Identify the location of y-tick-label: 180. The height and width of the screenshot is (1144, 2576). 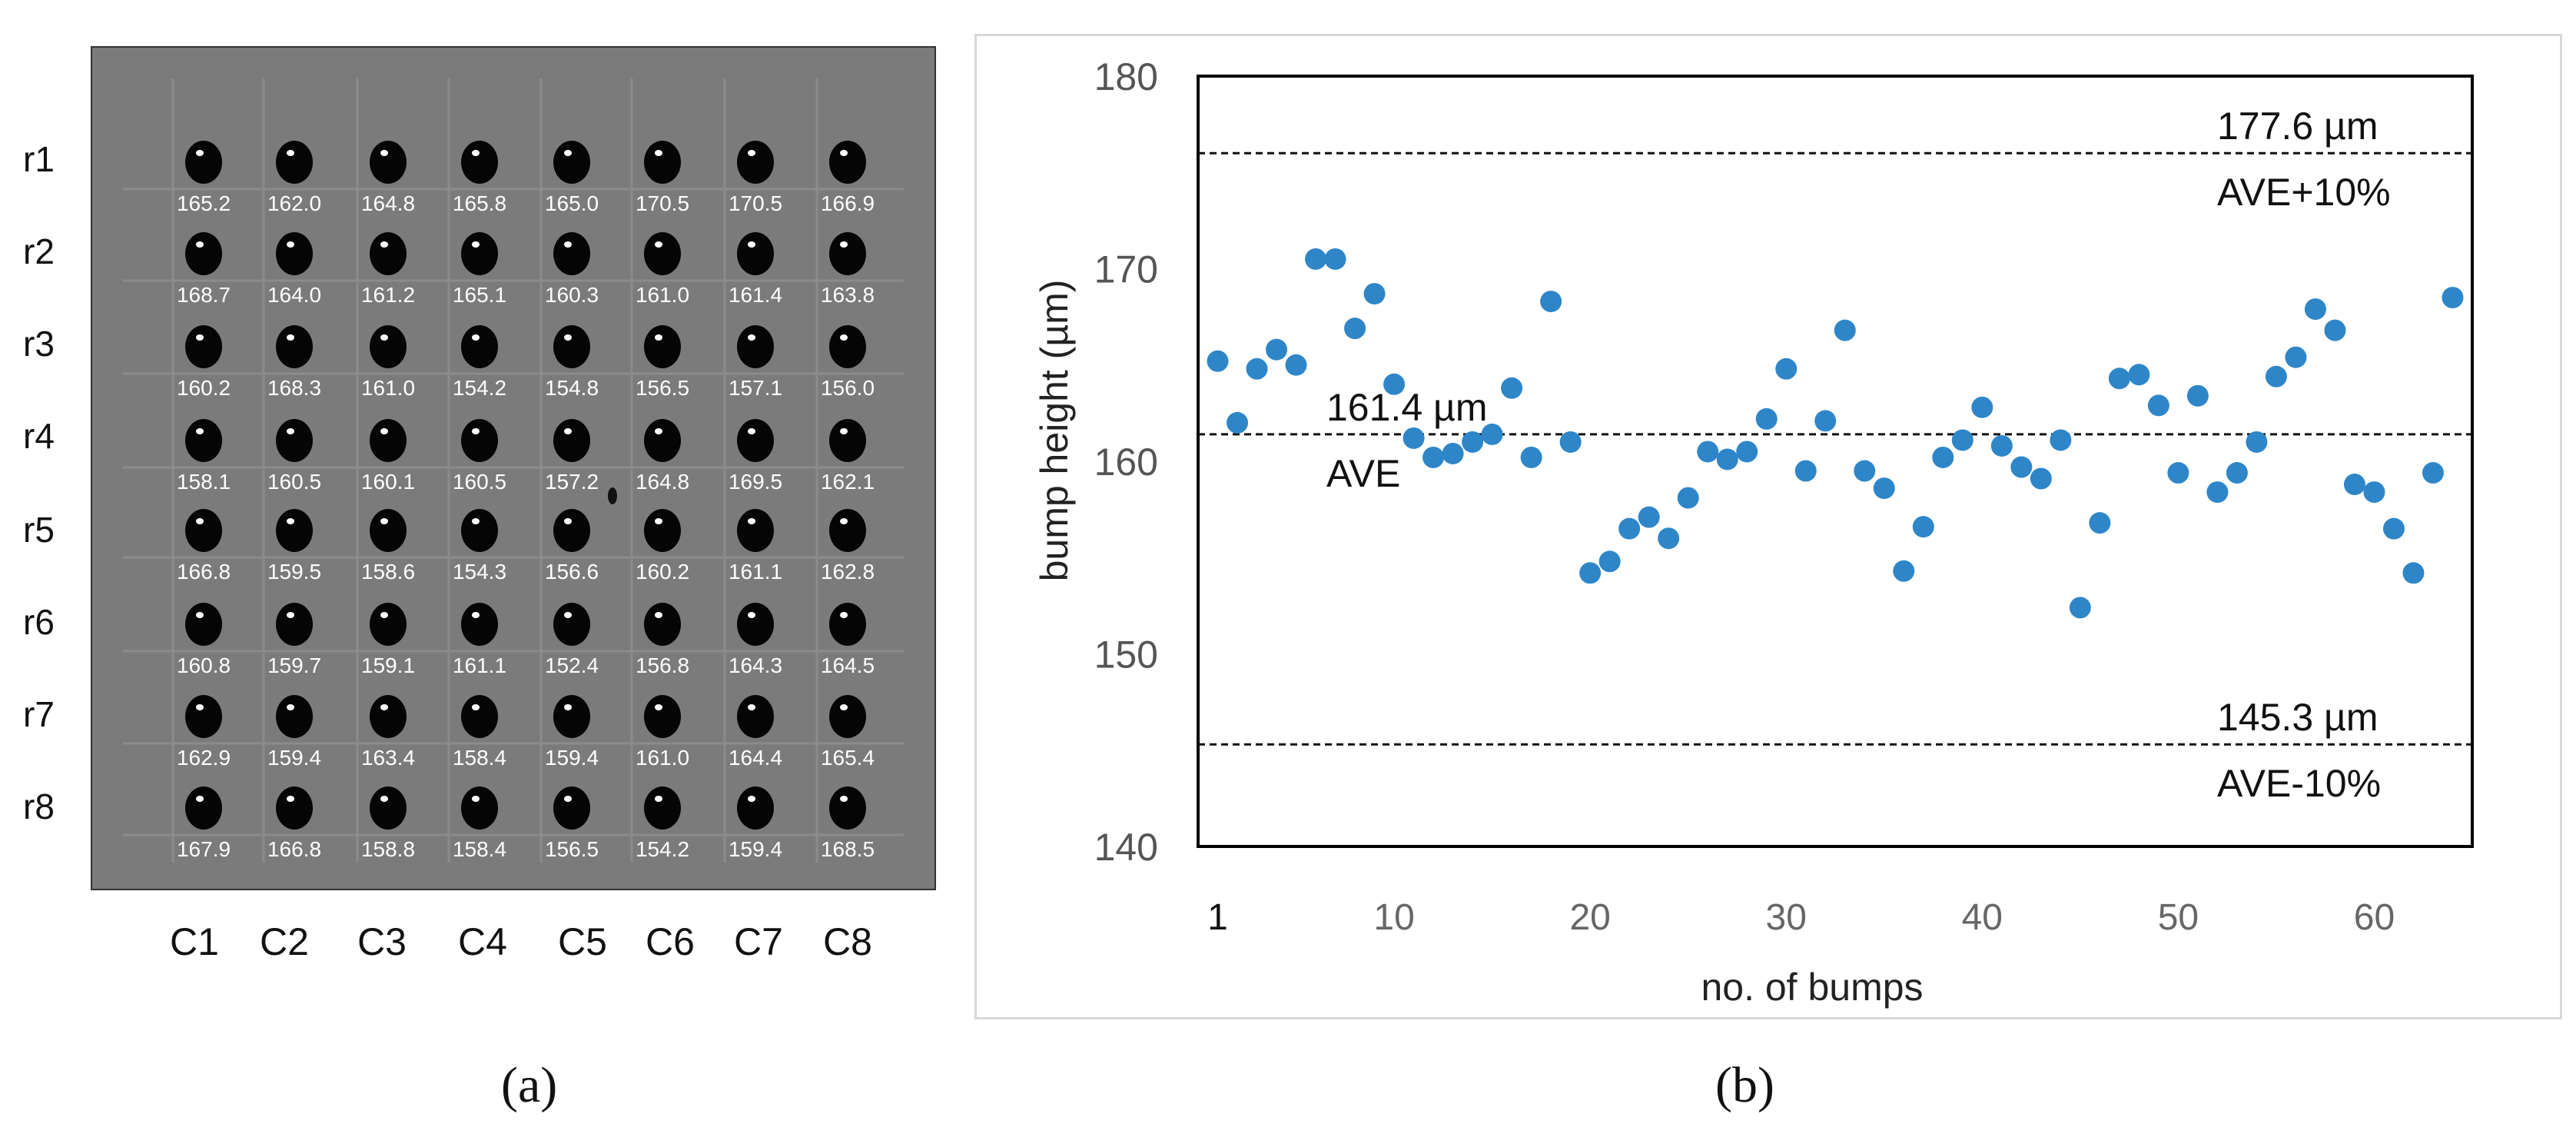
(1126, 76).